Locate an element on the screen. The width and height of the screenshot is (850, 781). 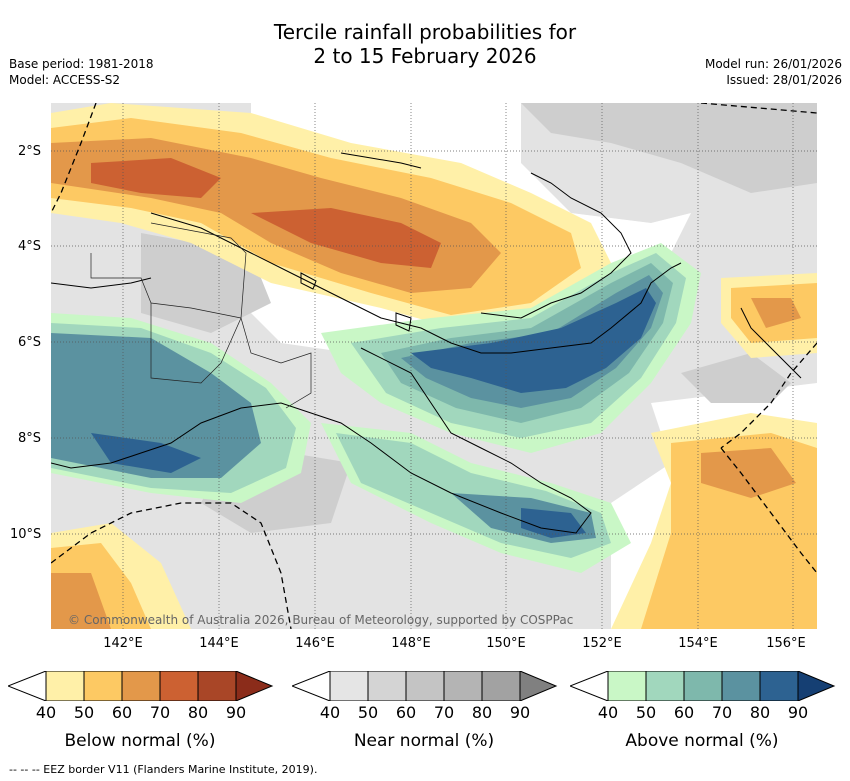
colorbar-near-normal is located at coordinates (425, 686).